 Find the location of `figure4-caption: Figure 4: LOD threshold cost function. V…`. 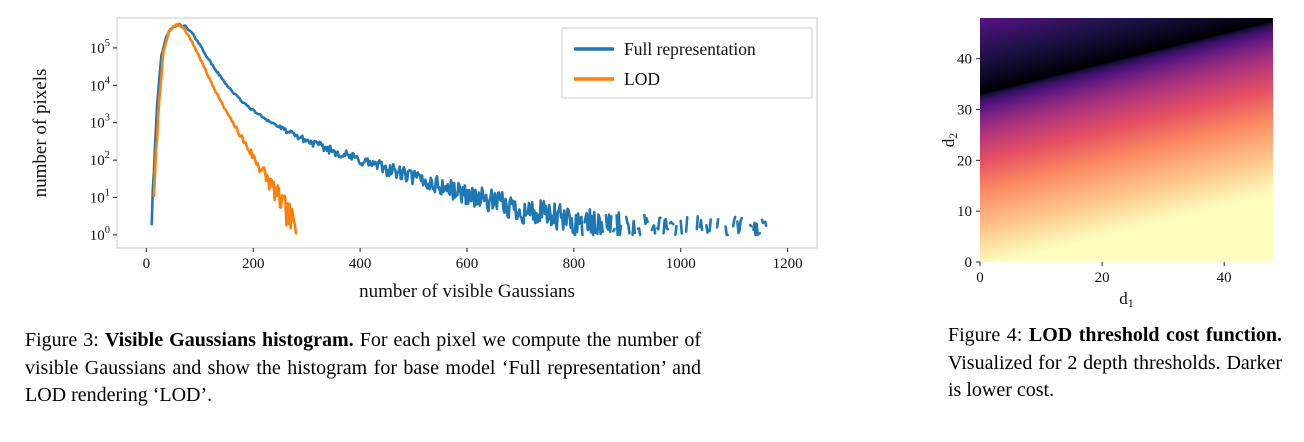

figure4-caption: Figure 4: LOD threshold cost function. V… is located at coordinates (1115, 363).